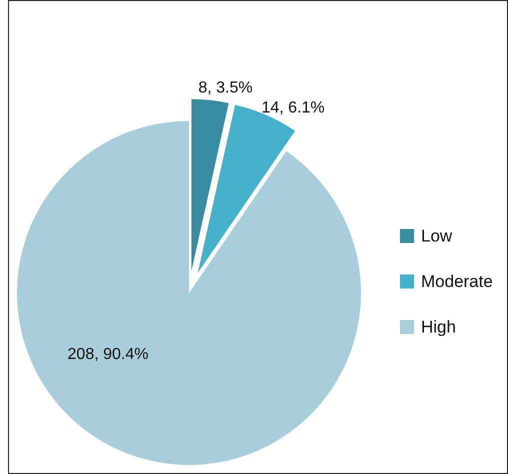 The width and height of the screenshot is (508, 474). I want to click on legend-label: High, so click(438, 326).